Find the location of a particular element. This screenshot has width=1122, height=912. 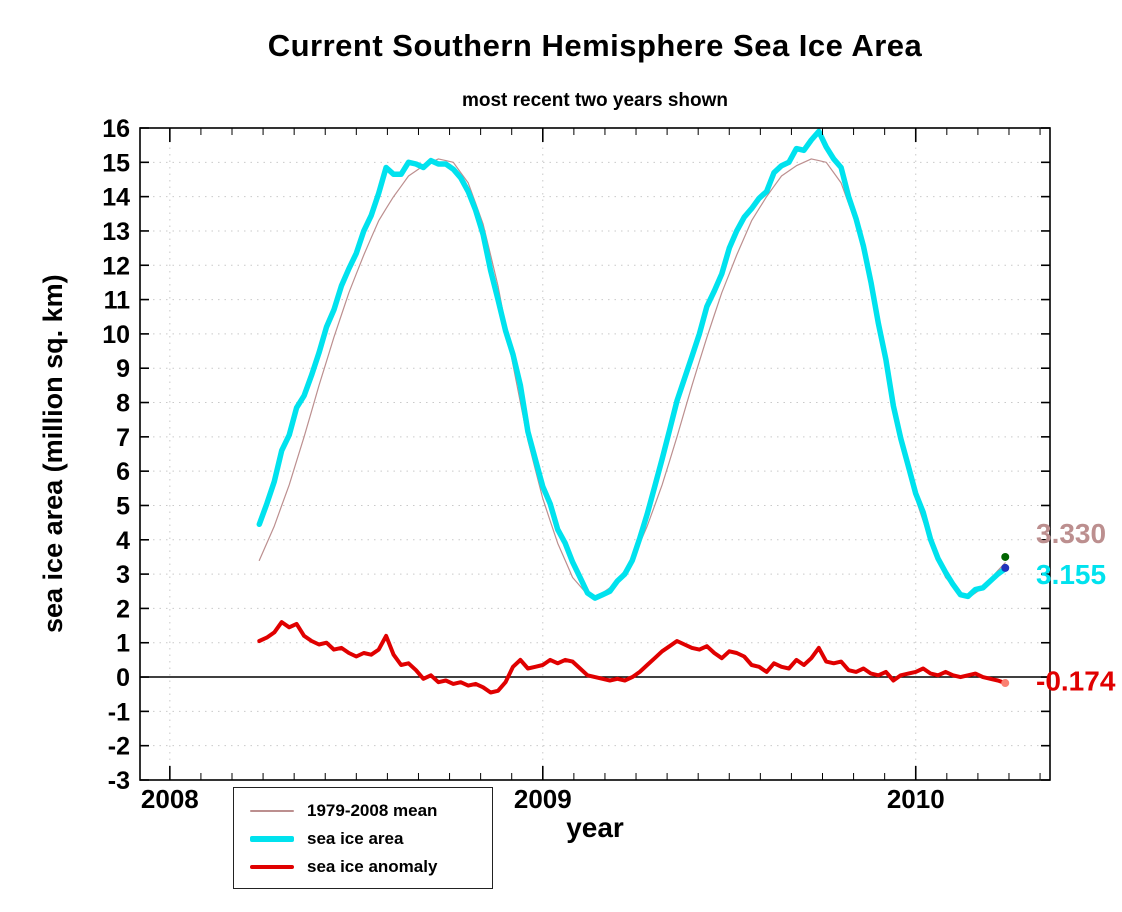

svg-text: 9 is located at coordinates (123, 369).